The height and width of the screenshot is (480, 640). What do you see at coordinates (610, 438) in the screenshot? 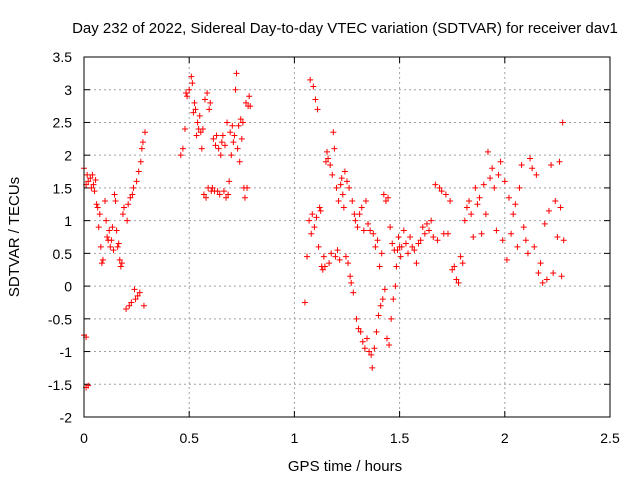
I see `x-tick-label: 2.5` at bounding box center [610, 438].